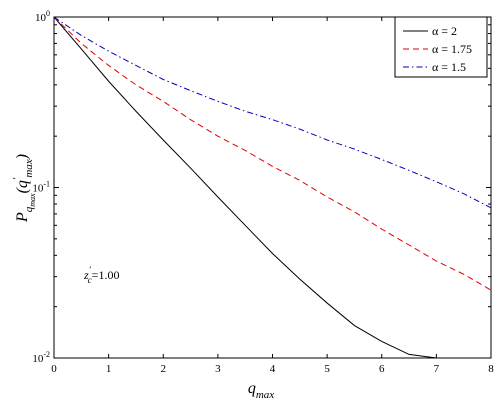 The width and height of the screenshot is (499, 403). What do you see at coordinates (22, 217) in the screenshot?
I see `y-axis-label-main: P` at bounding box center [22, 217].